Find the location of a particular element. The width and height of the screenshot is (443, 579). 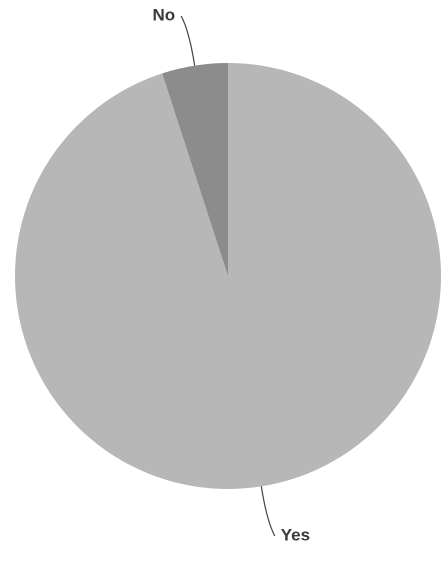

slice-label: No is located at coordinates (164, 15).